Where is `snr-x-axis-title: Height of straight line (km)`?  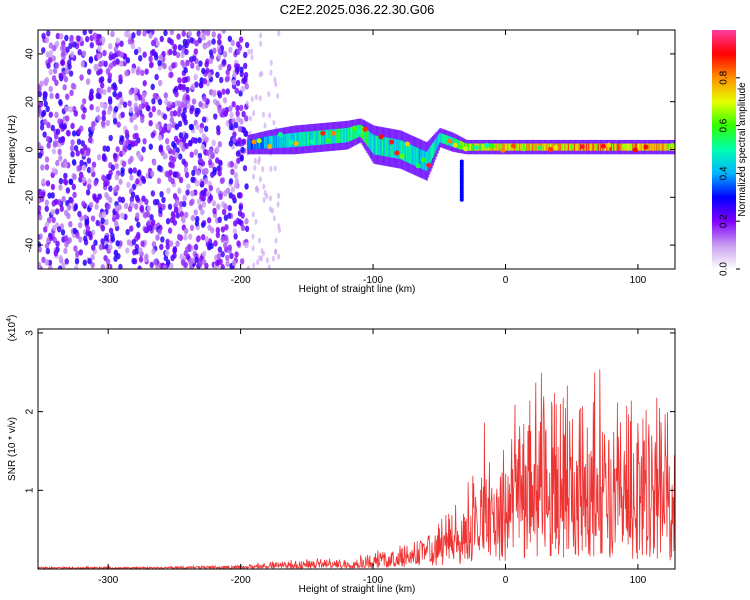
snr-x-axis-title: Height of straight line (km) is located at coordinates (357, 589).